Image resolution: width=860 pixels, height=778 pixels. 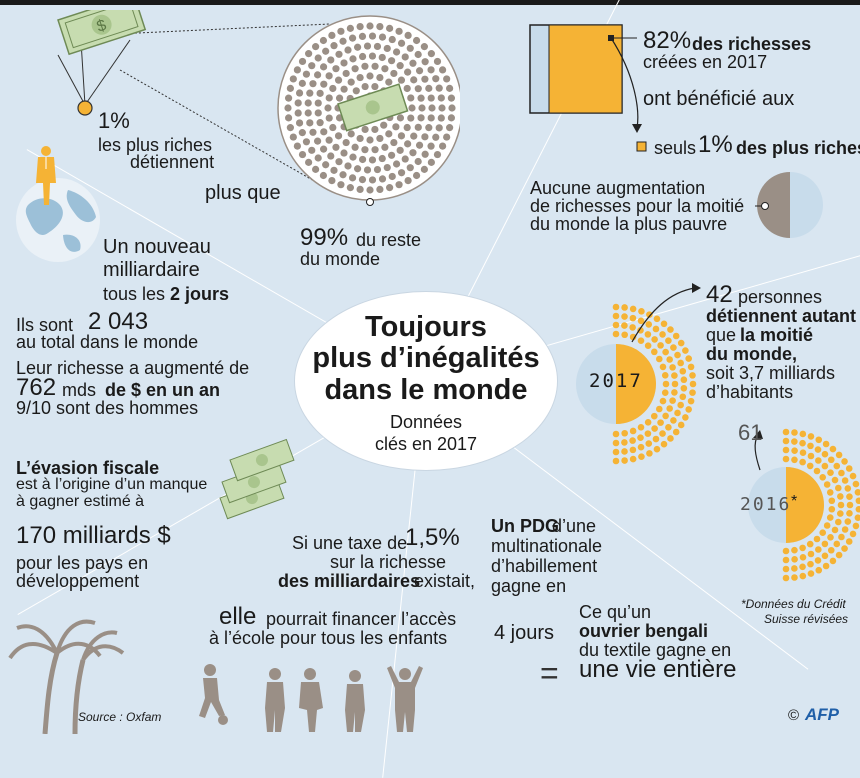 I want to click on personnes-label: personnes, so click(x=780, y=297).